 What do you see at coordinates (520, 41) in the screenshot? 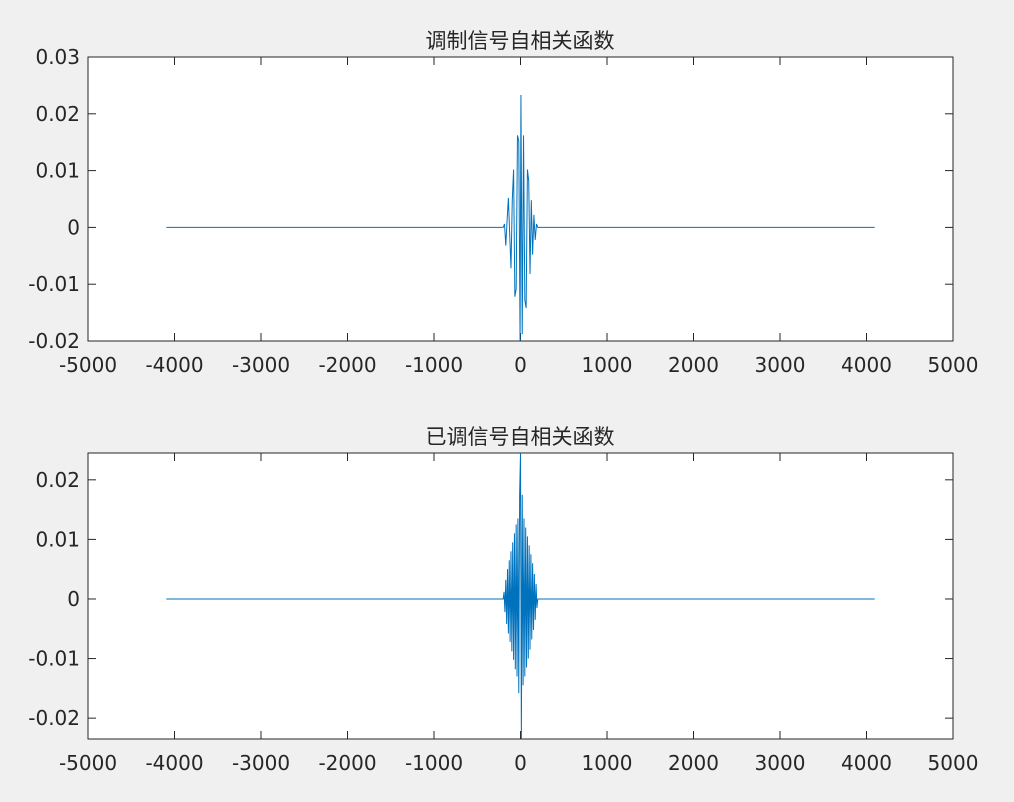
I see `chart-title-top: 调制信号自相关函数` at bounding box center [520, 41].